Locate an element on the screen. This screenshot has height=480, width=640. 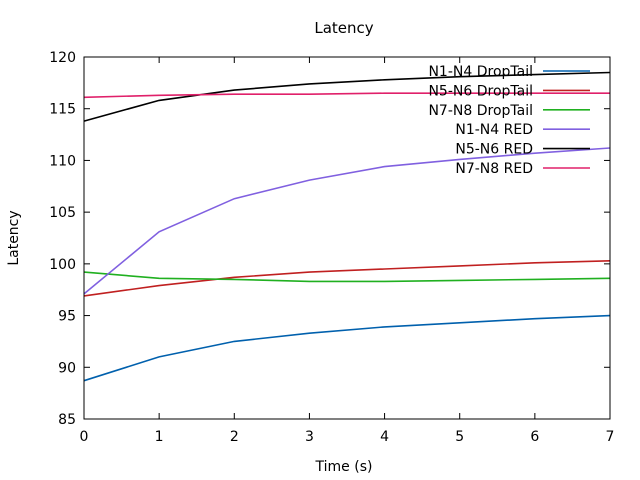
x-tick-label: 3 is located at coordinates (309, 437).